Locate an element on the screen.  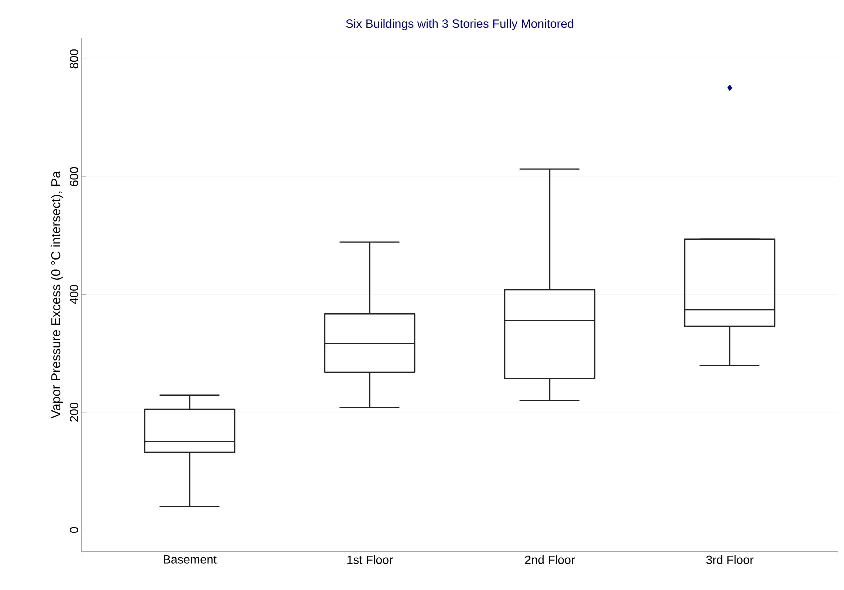
x-tick-label: 3rd Floor is located at coordinates (730, 560).